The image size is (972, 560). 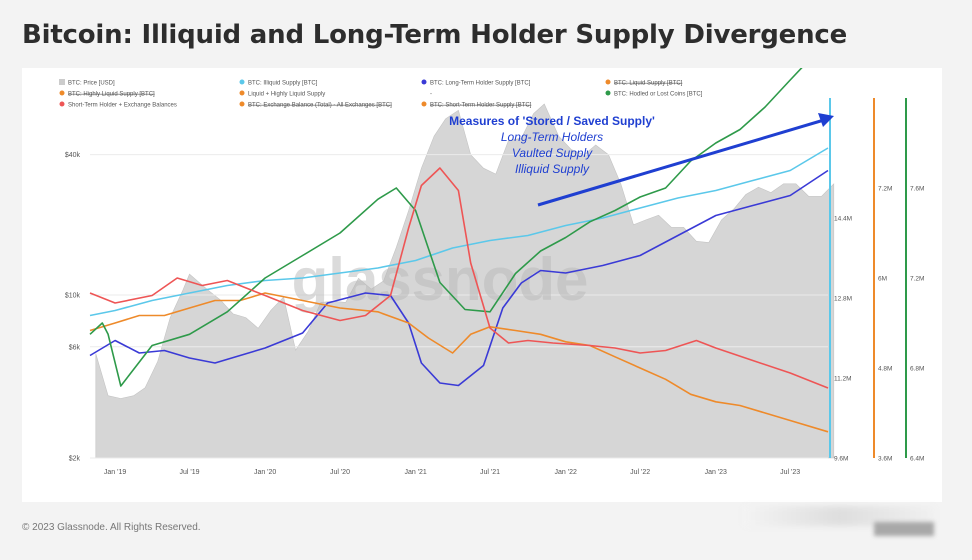 I want to click on x-tick-label: Jul '23, so click(x=790, y=472).